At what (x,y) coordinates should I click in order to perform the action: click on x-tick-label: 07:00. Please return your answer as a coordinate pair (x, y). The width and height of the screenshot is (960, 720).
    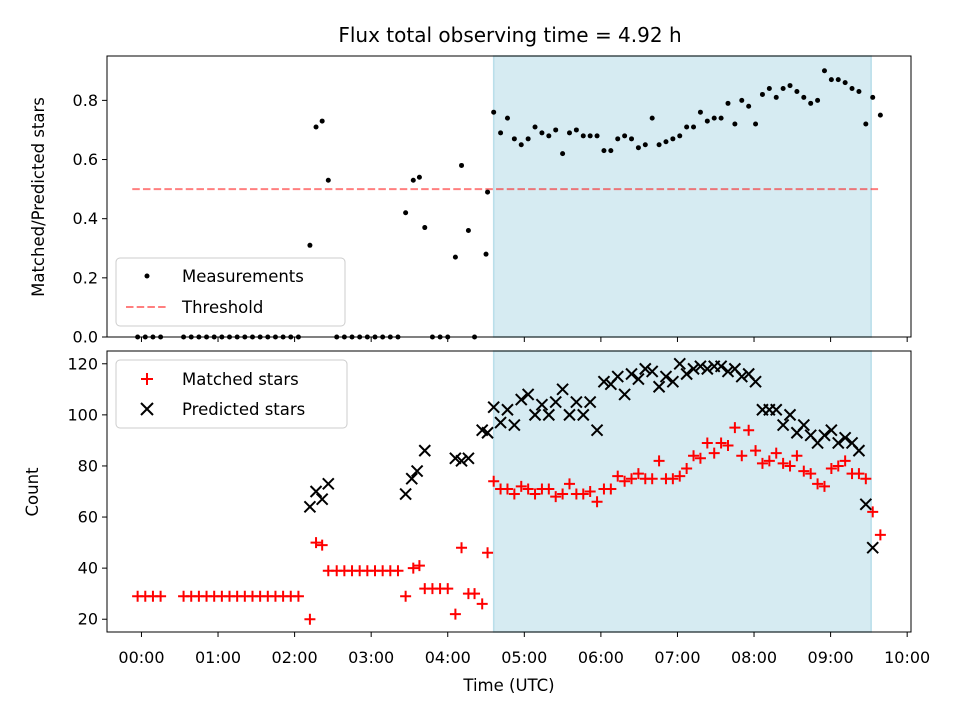
    Looking at the image, I should click on (677, 657).